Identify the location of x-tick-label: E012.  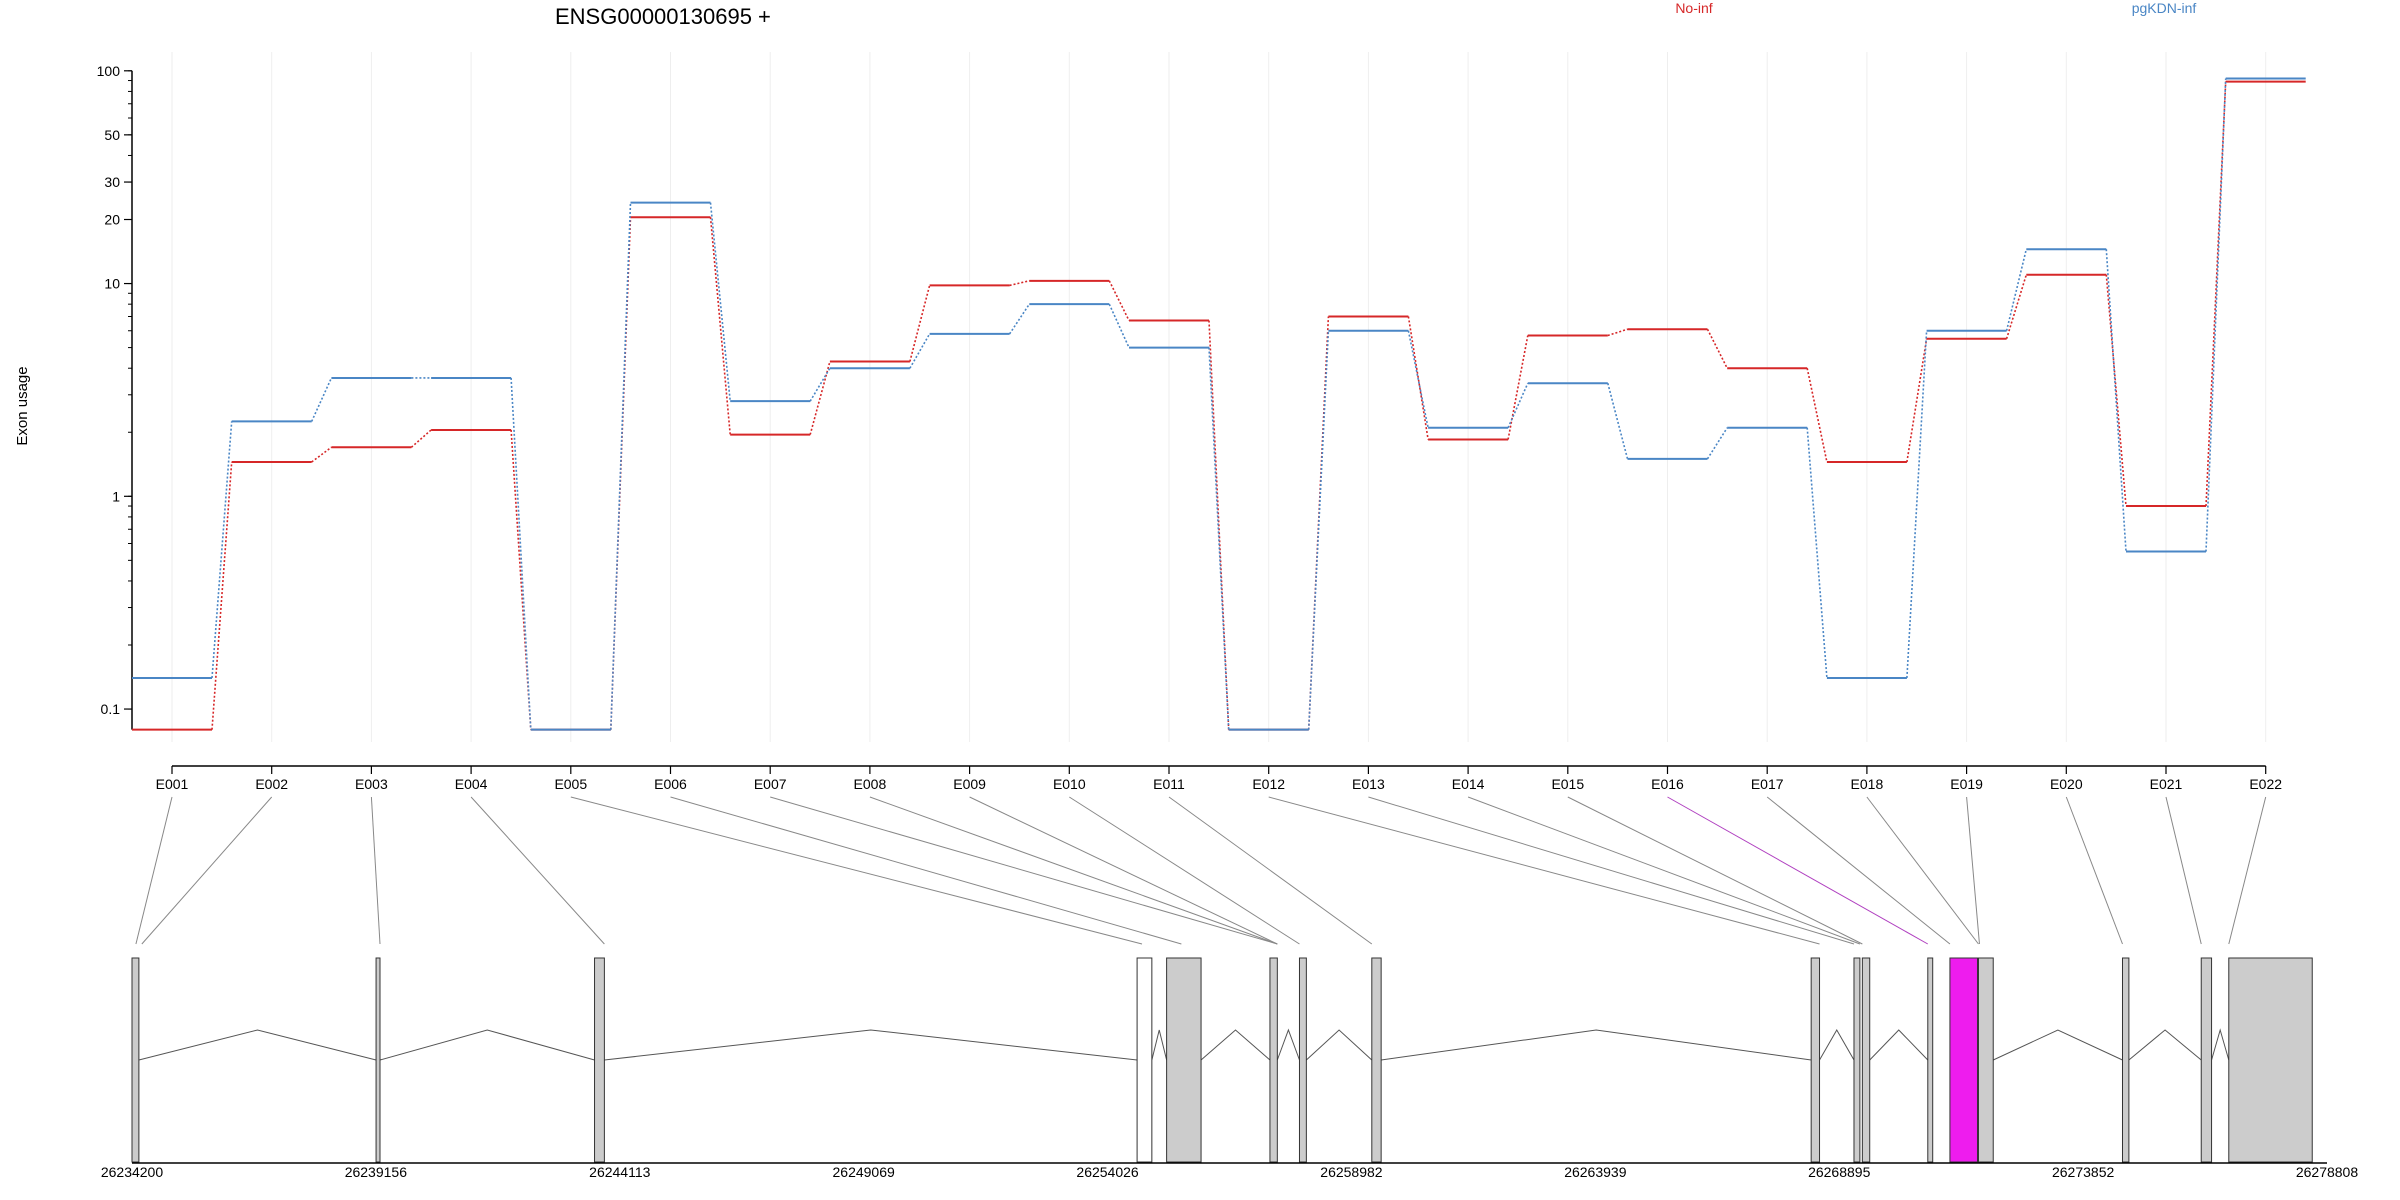
(1268, 784).